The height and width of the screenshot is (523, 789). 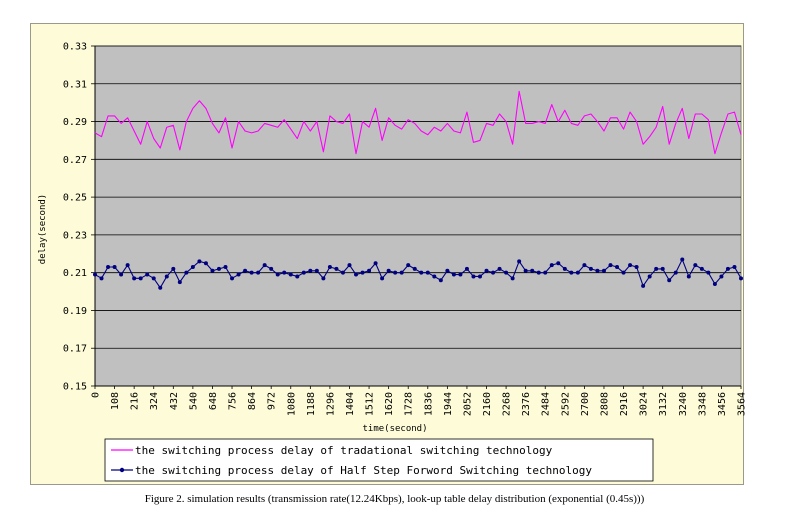 What do you see at coordinates (75, 47) in the screenshot?
I see `y-tick-label: 0.33` at bounding box center [75, 47].